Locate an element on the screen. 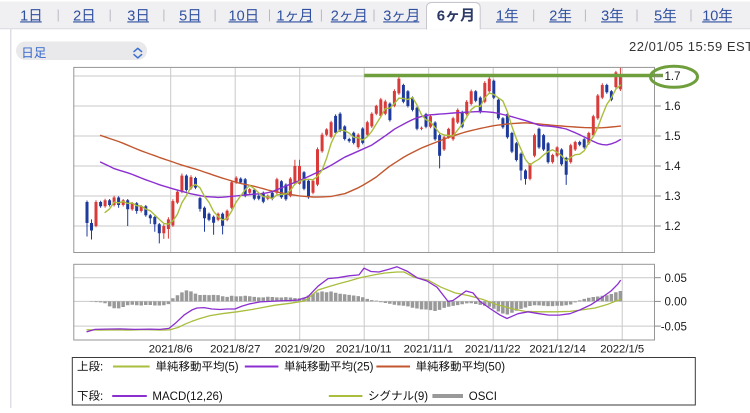  svg-text: 2021/11/22 is located at coordinates (493, 350).